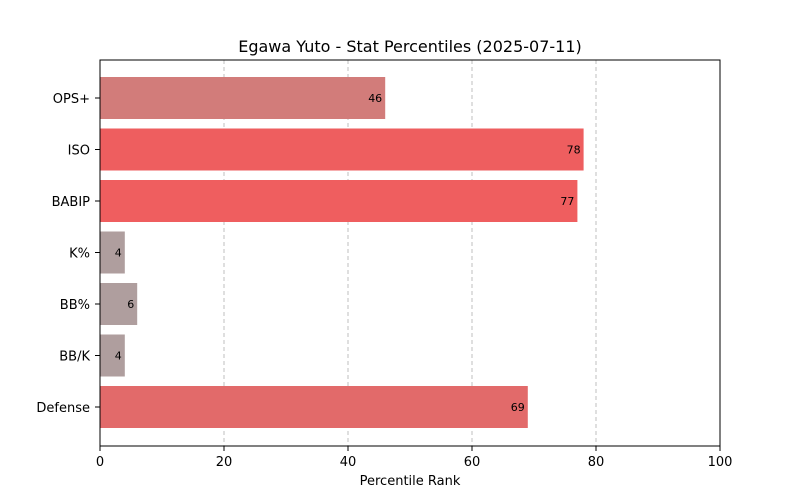 The width and height of the screenshot is (800, 500). Describe the element at coordinates (71, 202) in the screenshot. I see `y-tick-label: BABIP` at that location.